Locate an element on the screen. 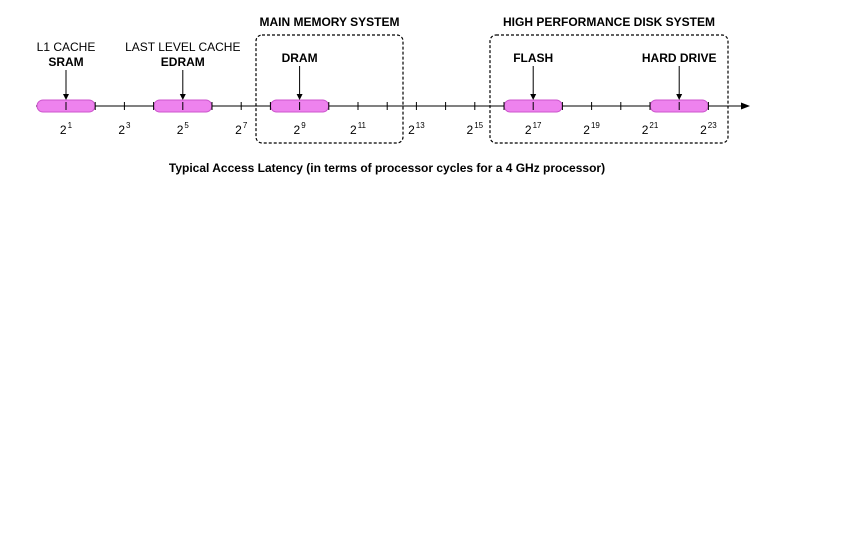 The width and height of the screenshot is (864, 540). tick-label-7: 27 is located at coordinates (241, 129).